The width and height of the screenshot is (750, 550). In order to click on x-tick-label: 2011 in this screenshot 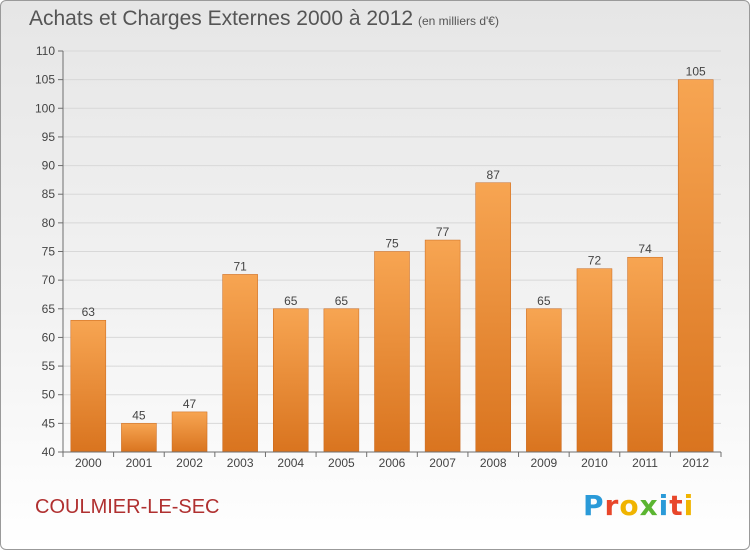, I will do `click(645, 463)`.